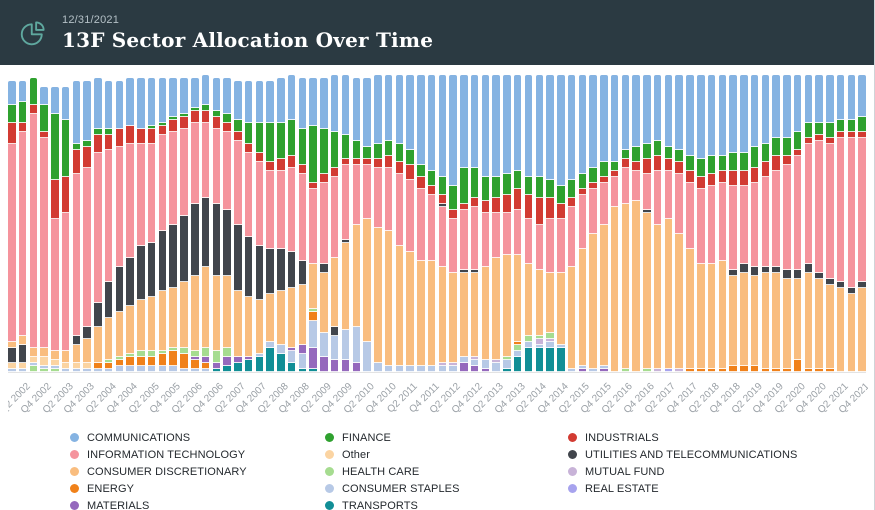  Describe the element at coordinates (446, 489) in the screenshot. I see `legend-item-cs: CONSUMER STAPLES` at that location.